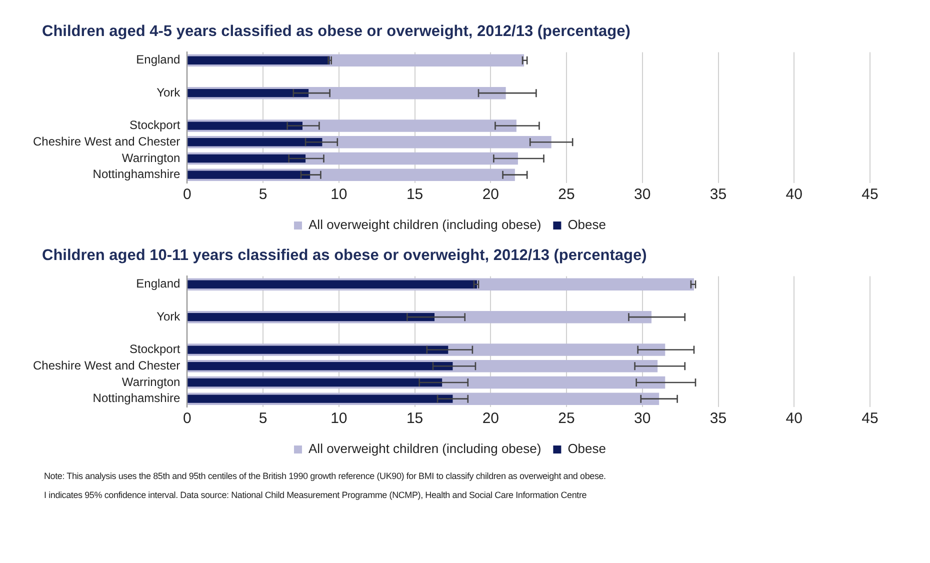  I want to click on chart-title: Children aged 4-5 years classified as obese or overweight, 2012/13 (percentage), so click(337, 32).